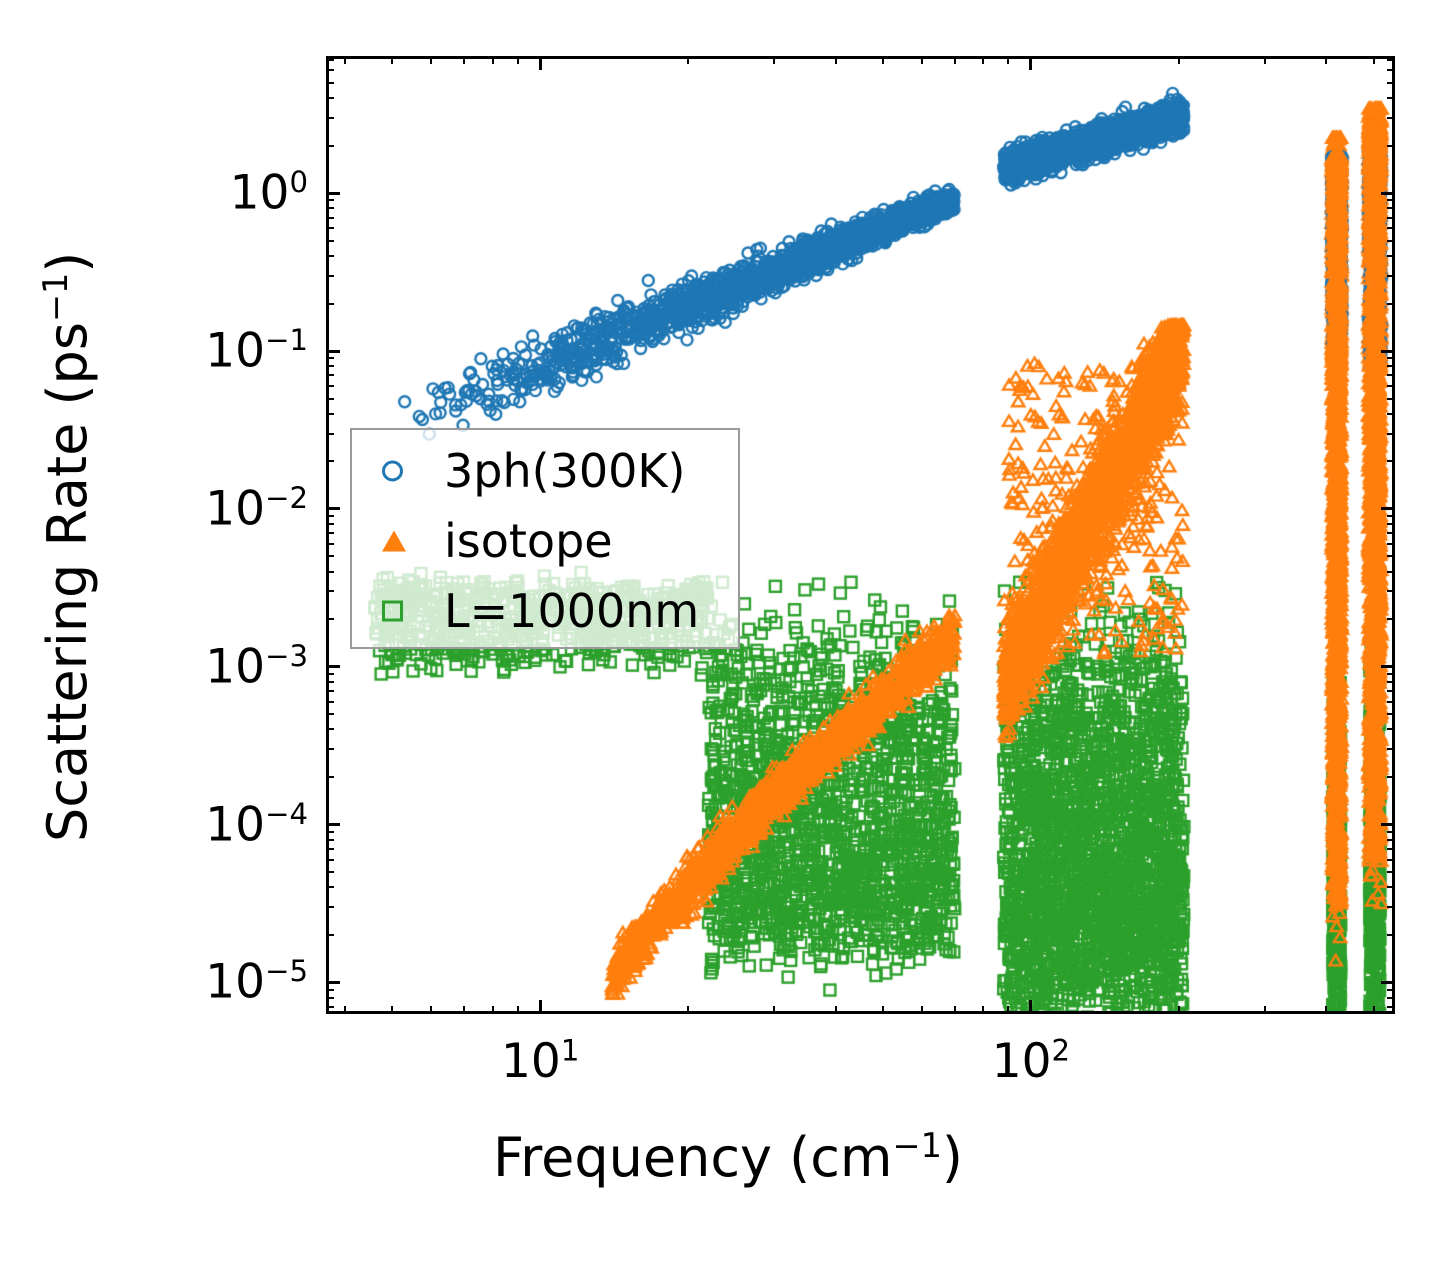  What do you see at coordinates (1388, 509) in the screenshot?
I see `y-tick-right-0.01` at bounding box center [1388, 509].